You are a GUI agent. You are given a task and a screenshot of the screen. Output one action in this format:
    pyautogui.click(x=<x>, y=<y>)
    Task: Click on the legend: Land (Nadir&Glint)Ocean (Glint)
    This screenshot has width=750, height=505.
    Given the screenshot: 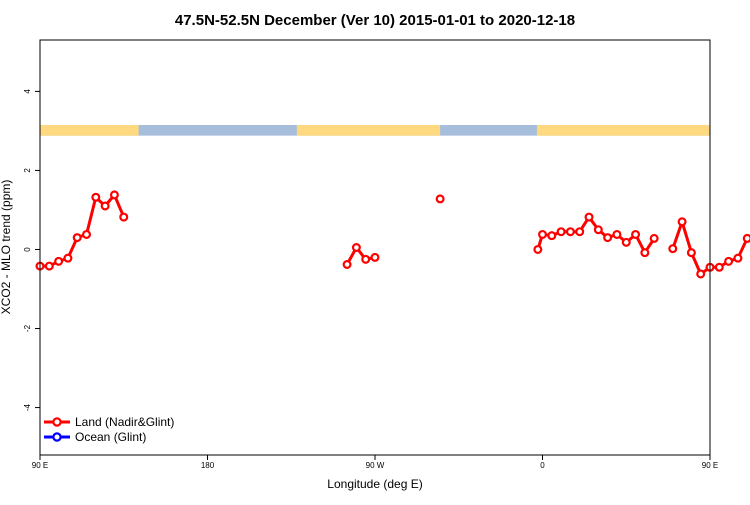 What is the action you would take?
    pyautogui.click(x=109, y=429)
    